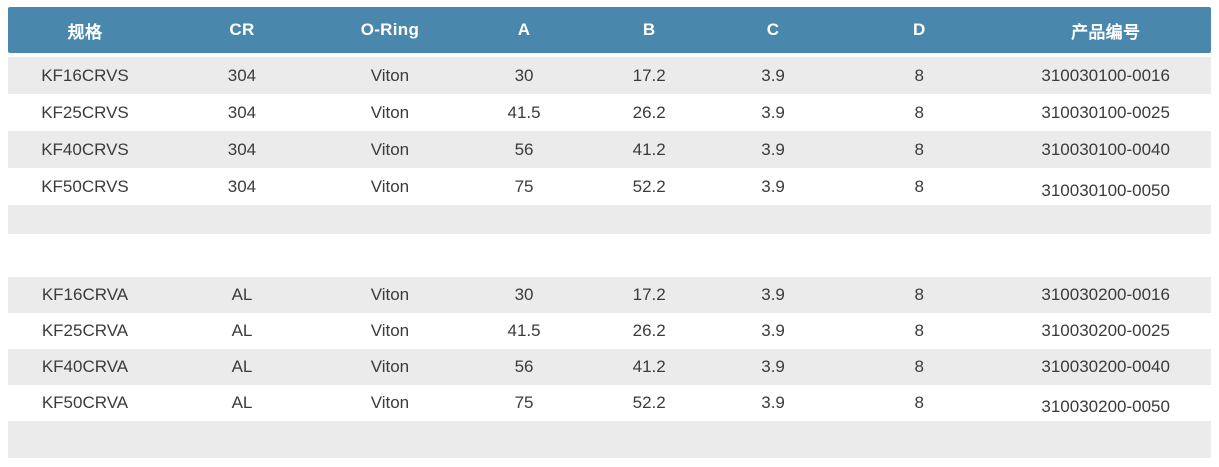 Image resolution: width=1219 pixels, height=467 pixels. Describe the element at coordinates (85, 402) in the screenshot. I see `cell-spec: KF50CRVA` at that location.